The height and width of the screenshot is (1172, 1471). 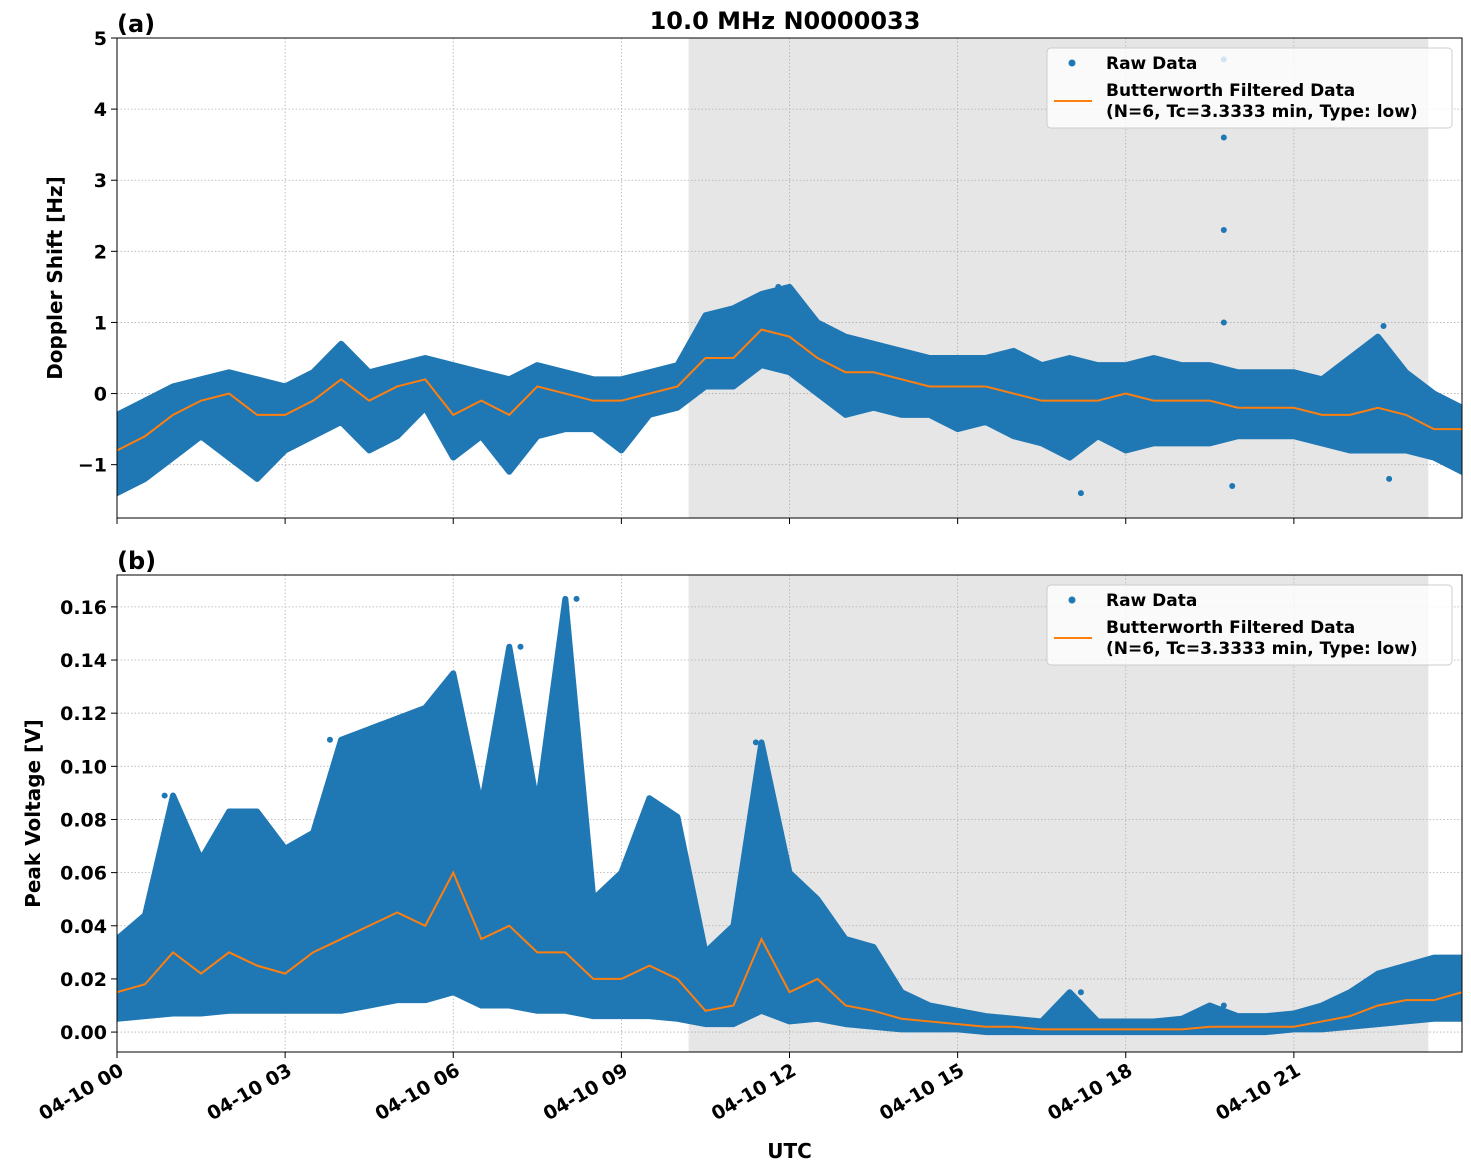 I want to click on y-axis-label: Doppler Shift [Hz], so click(x=55, y=278).